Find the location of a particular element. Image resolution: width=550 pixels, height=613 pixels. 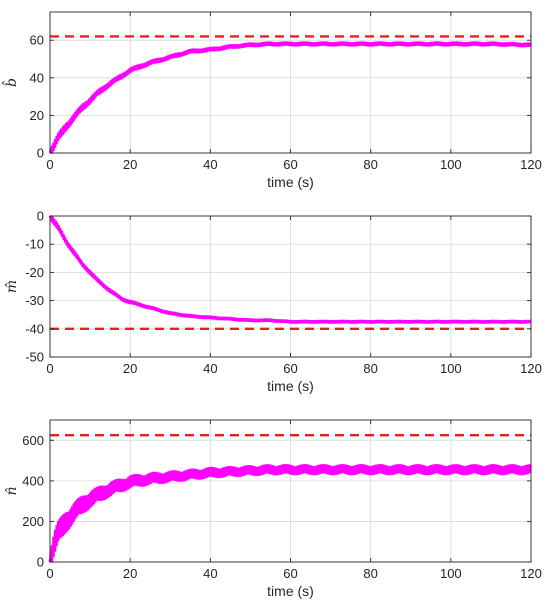

y-tick-label: -10 is located at coordinates (34, 244).